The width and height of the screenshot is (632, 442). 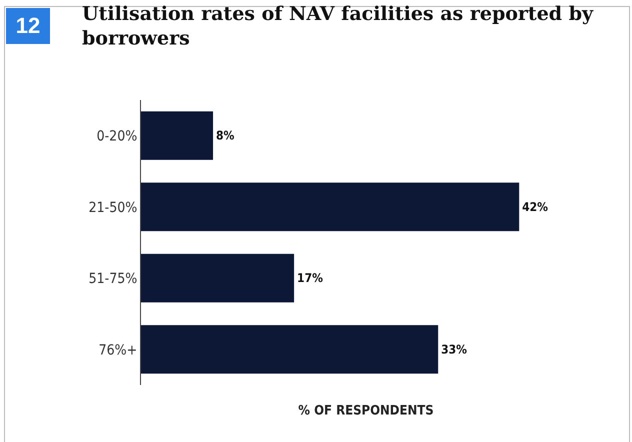 What do you see at coordinates (28, 26) in the screenshot?
I see `text: 12` at bounding box center [28, 26].